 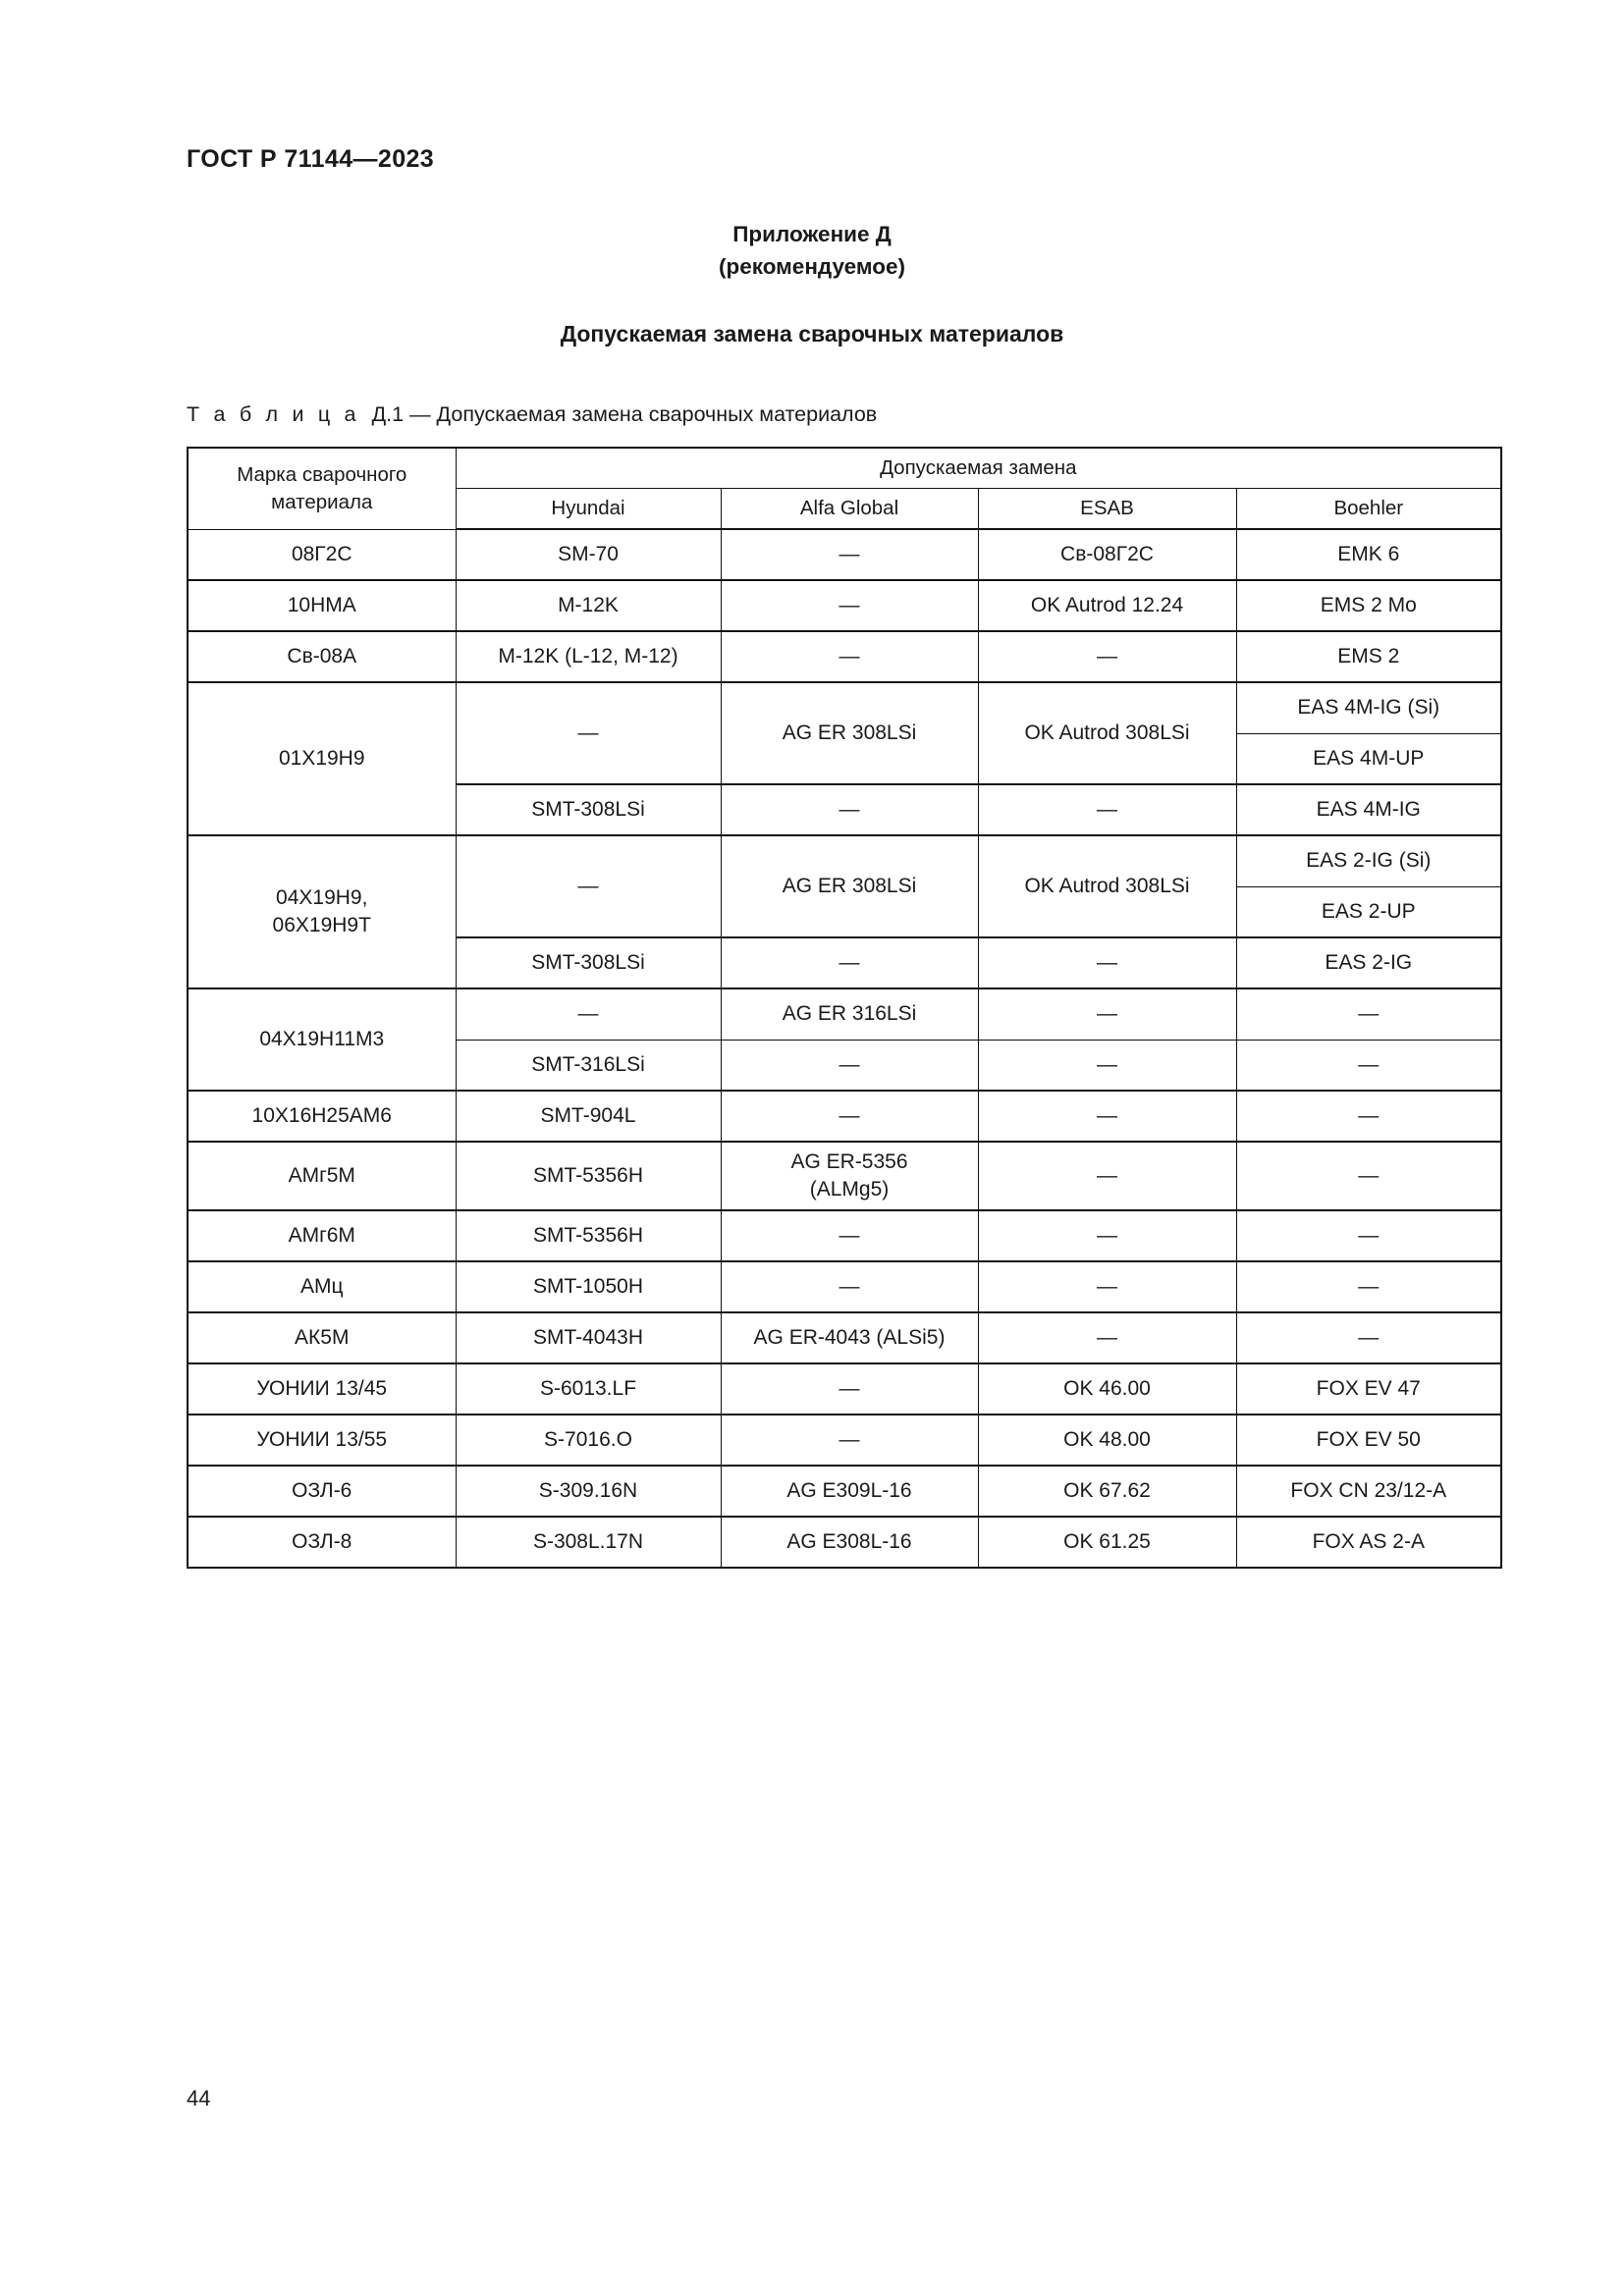 What do you see at coordinates (849, 1491) in the screenshot?
I see `cell-alfa: AG E309L-16` at bounding box center [849, 1491].